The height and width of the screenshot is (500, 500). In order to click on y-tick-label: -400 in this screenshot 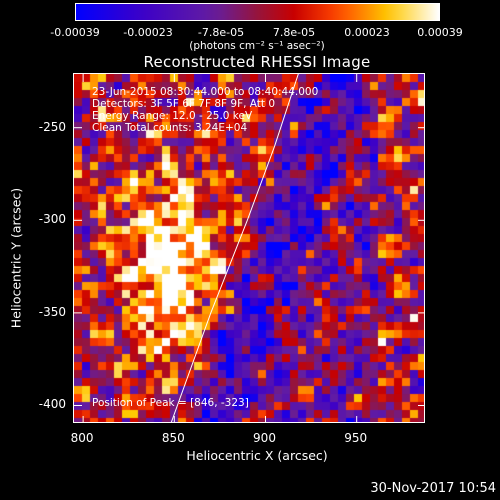, I will do `click(52, 404)`.